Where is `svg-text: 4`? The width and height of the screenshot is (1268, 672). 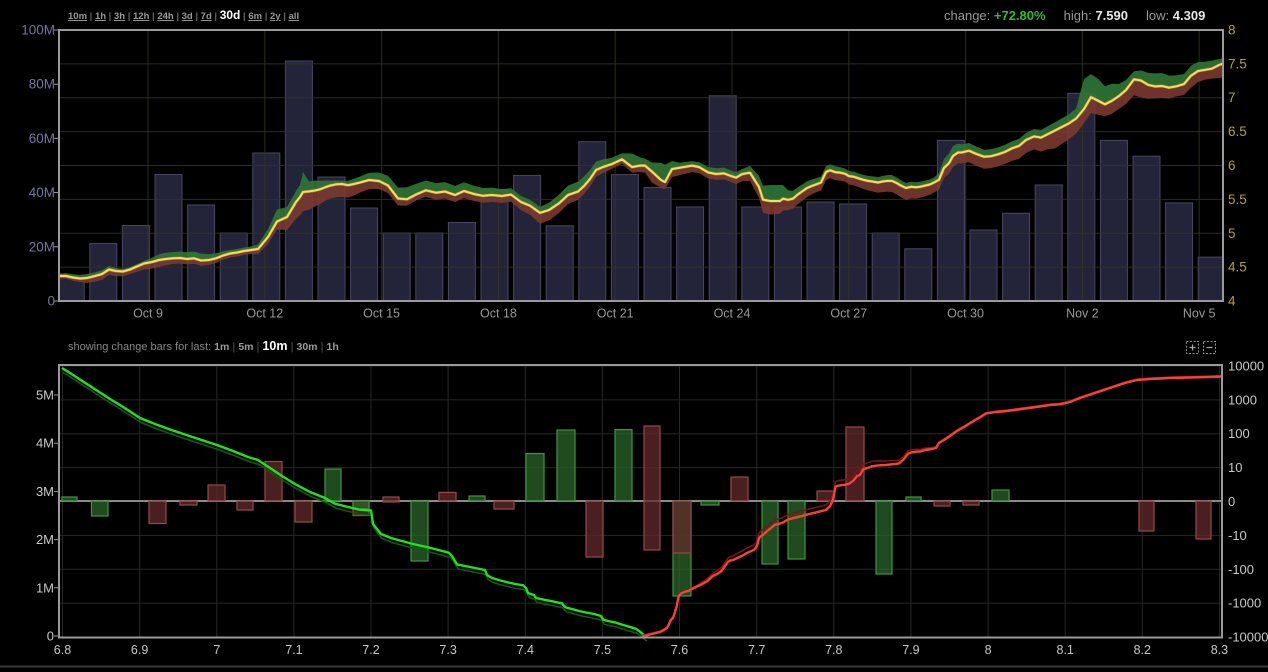 svg-text: 4 is located at coordinates (1232, 301).